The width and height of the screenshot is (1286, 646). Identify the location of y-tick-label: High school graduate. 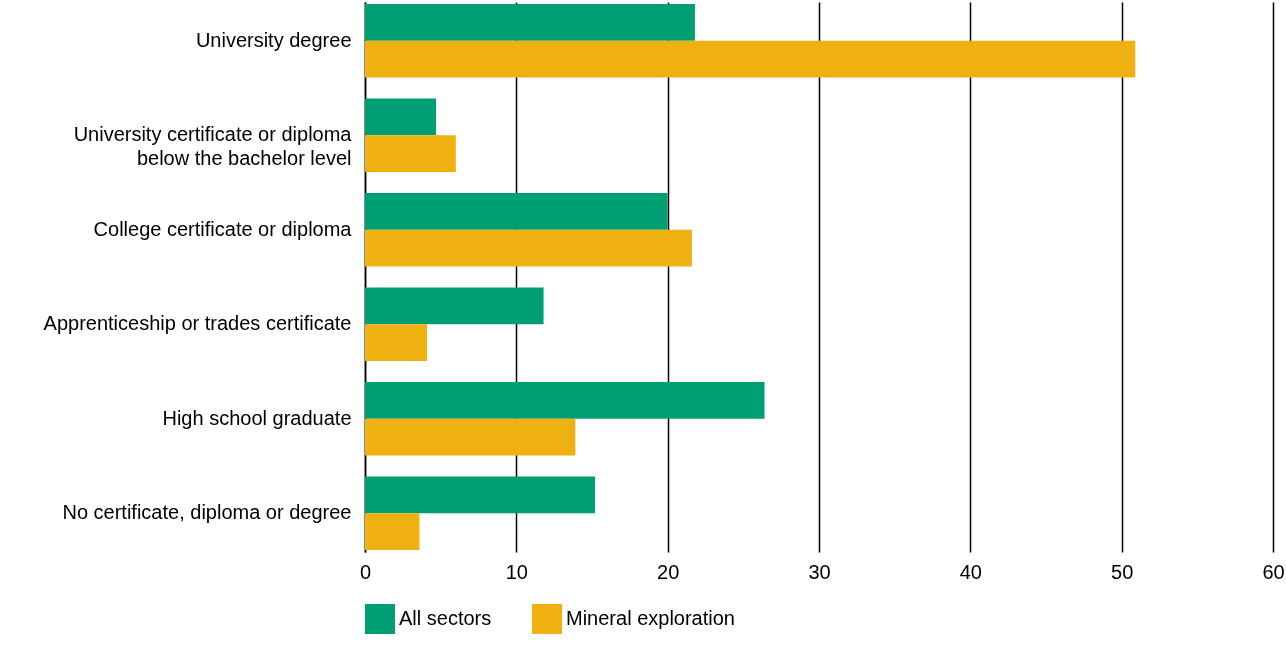
(257, 417).